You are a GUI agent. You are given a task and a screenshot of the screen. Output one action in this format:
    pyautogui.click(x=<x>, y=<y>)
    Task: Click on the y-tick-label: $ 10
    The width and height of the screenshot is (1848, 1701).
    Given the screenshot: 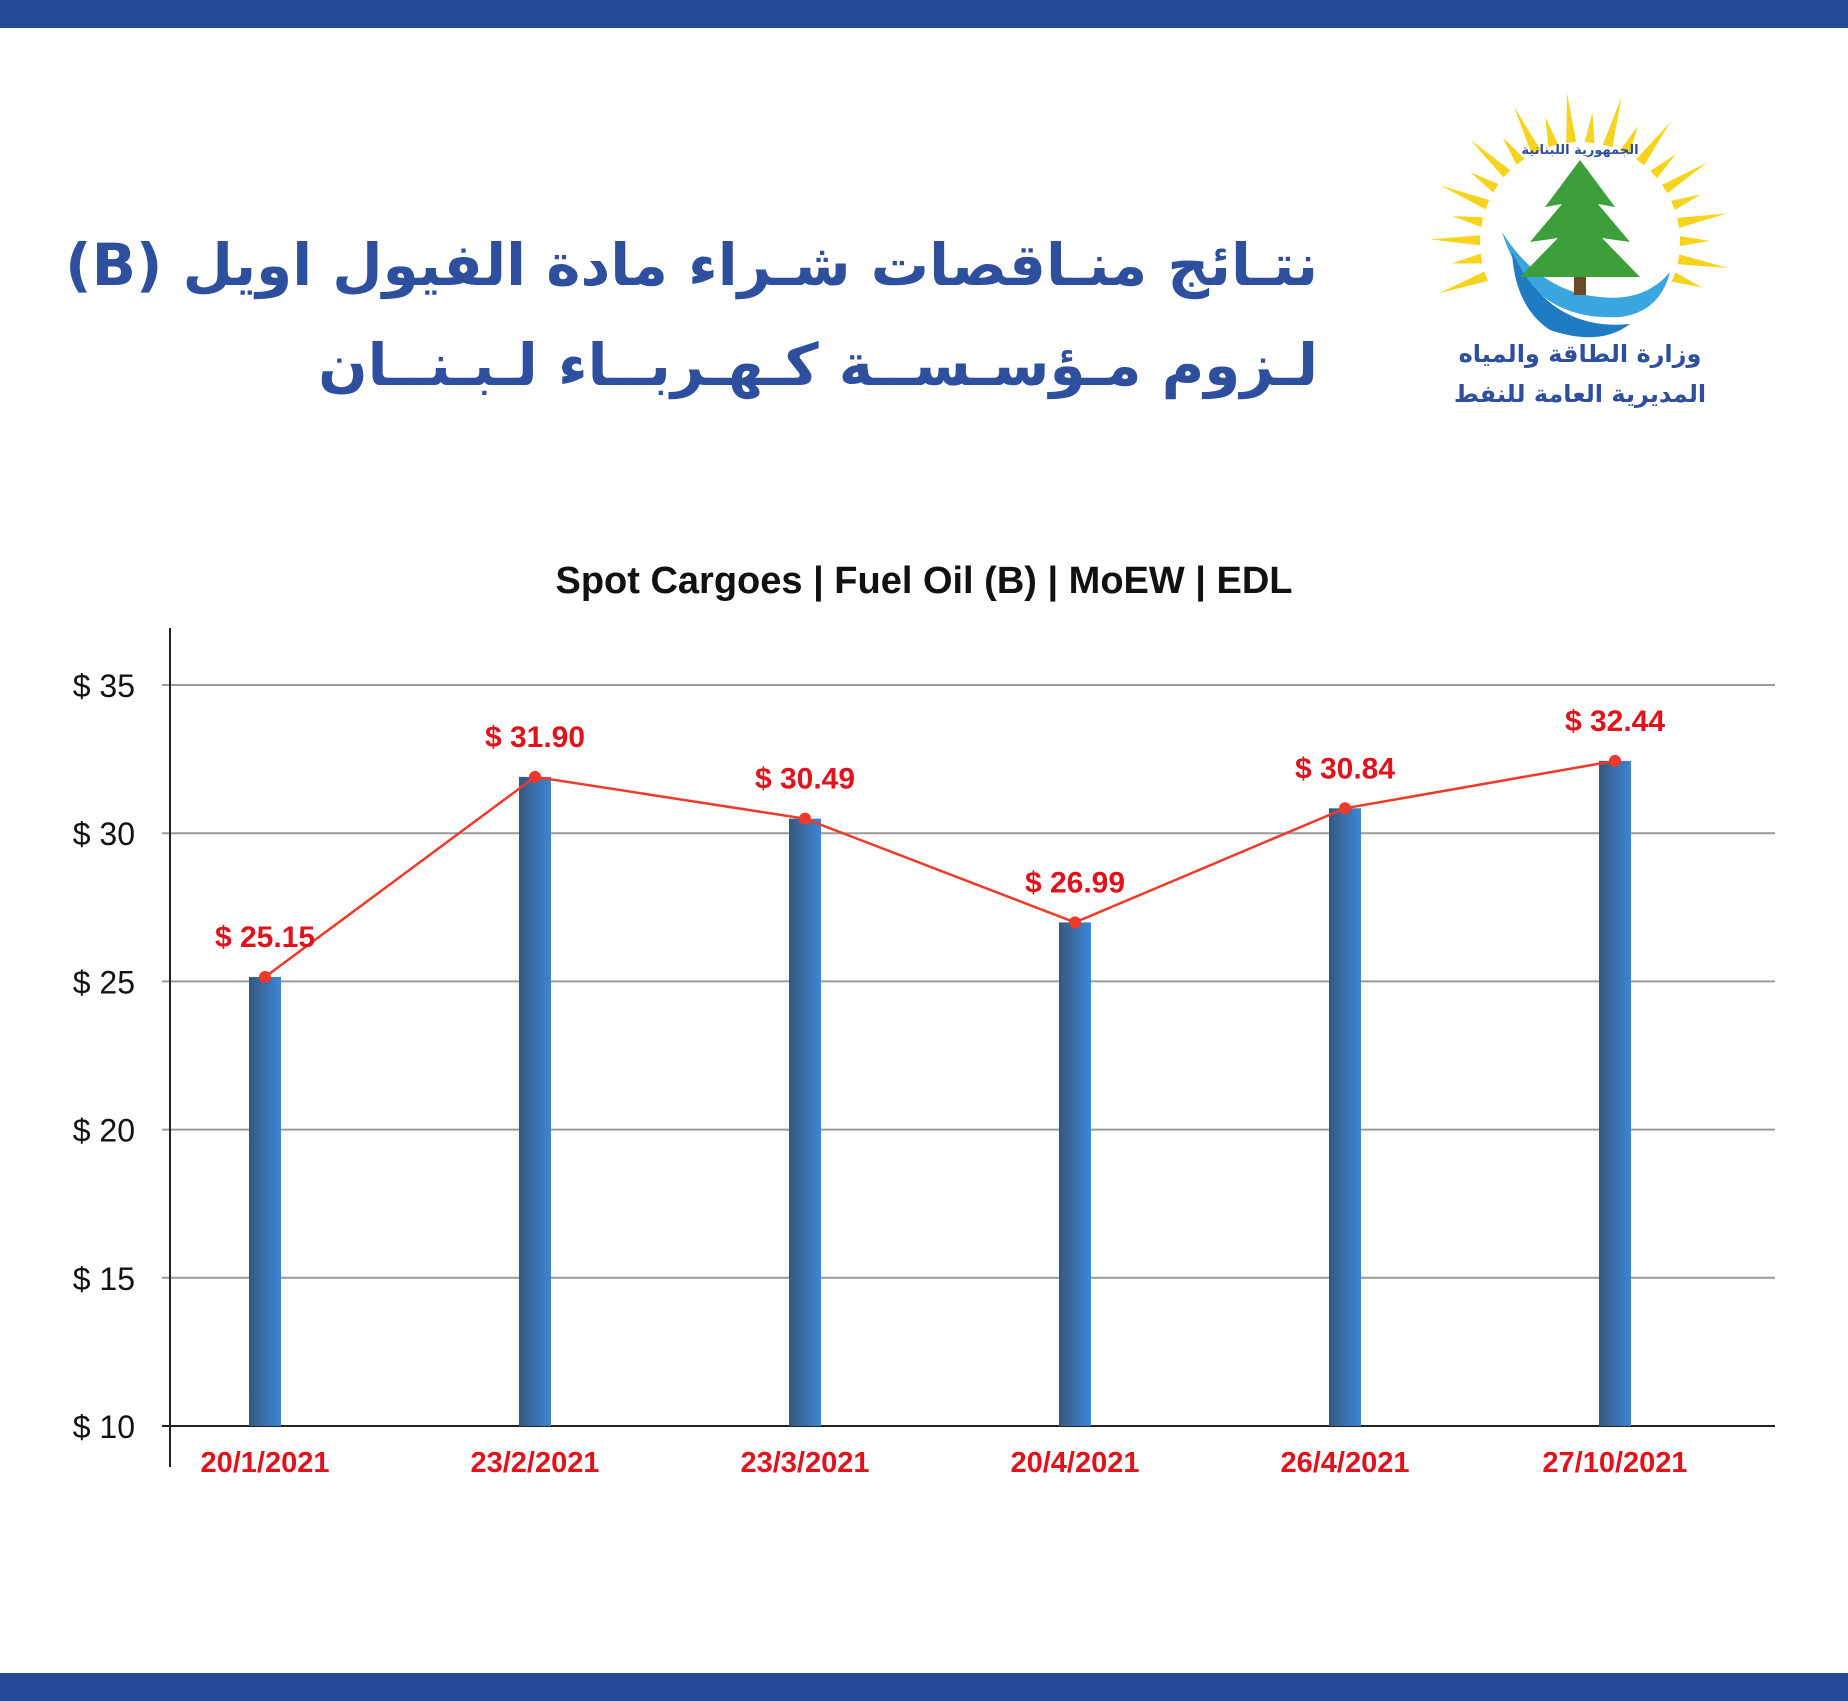 What is the action you would take?
    pyautogui.click(x=104, y=1427)
    